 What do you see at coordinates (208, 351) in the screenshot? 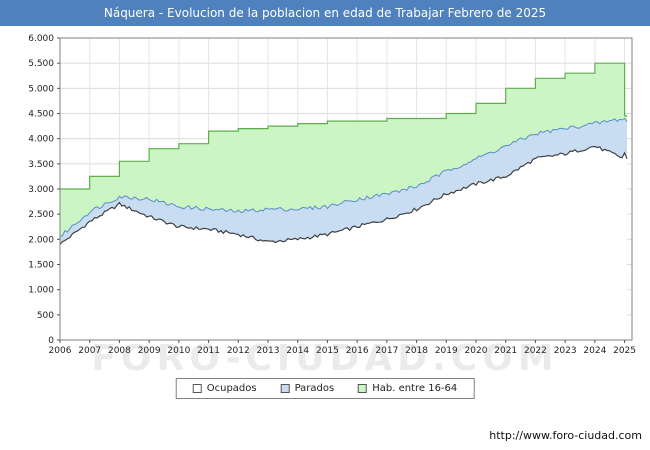
I see `svg-text: 2011` at bounding box center [208, 351].